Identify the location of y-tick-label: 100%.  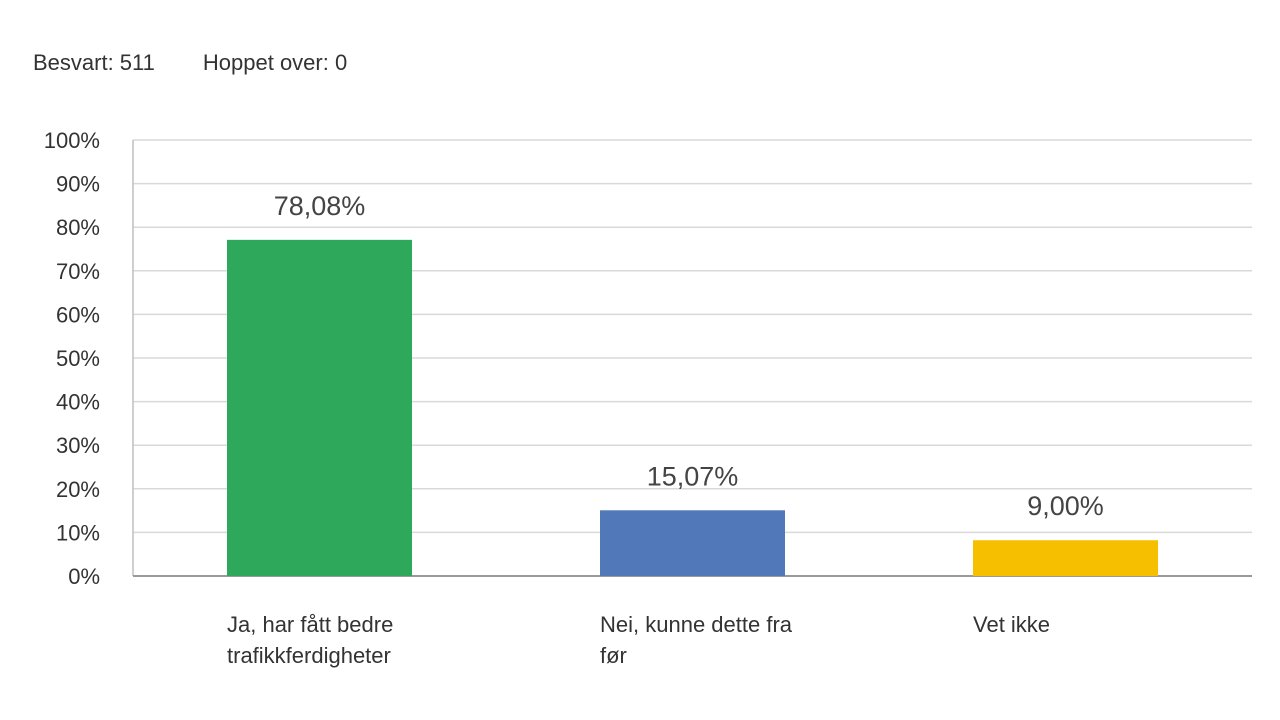
(72, 140).